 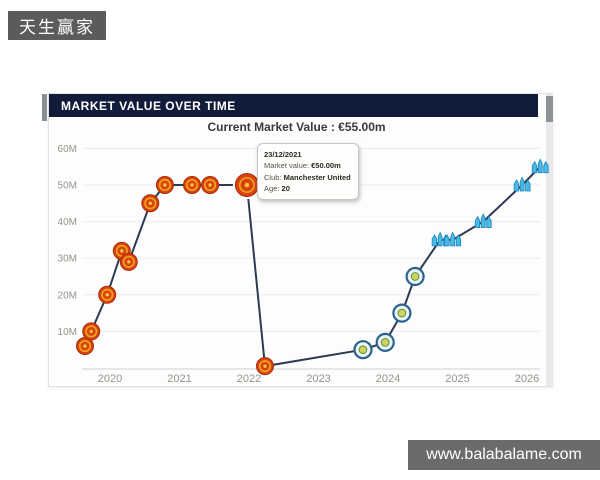 What do you see at coordinates (277, 188) in the screenshot?
I see `tooltip-age: Age: 20` at bounding box center [277, 188].